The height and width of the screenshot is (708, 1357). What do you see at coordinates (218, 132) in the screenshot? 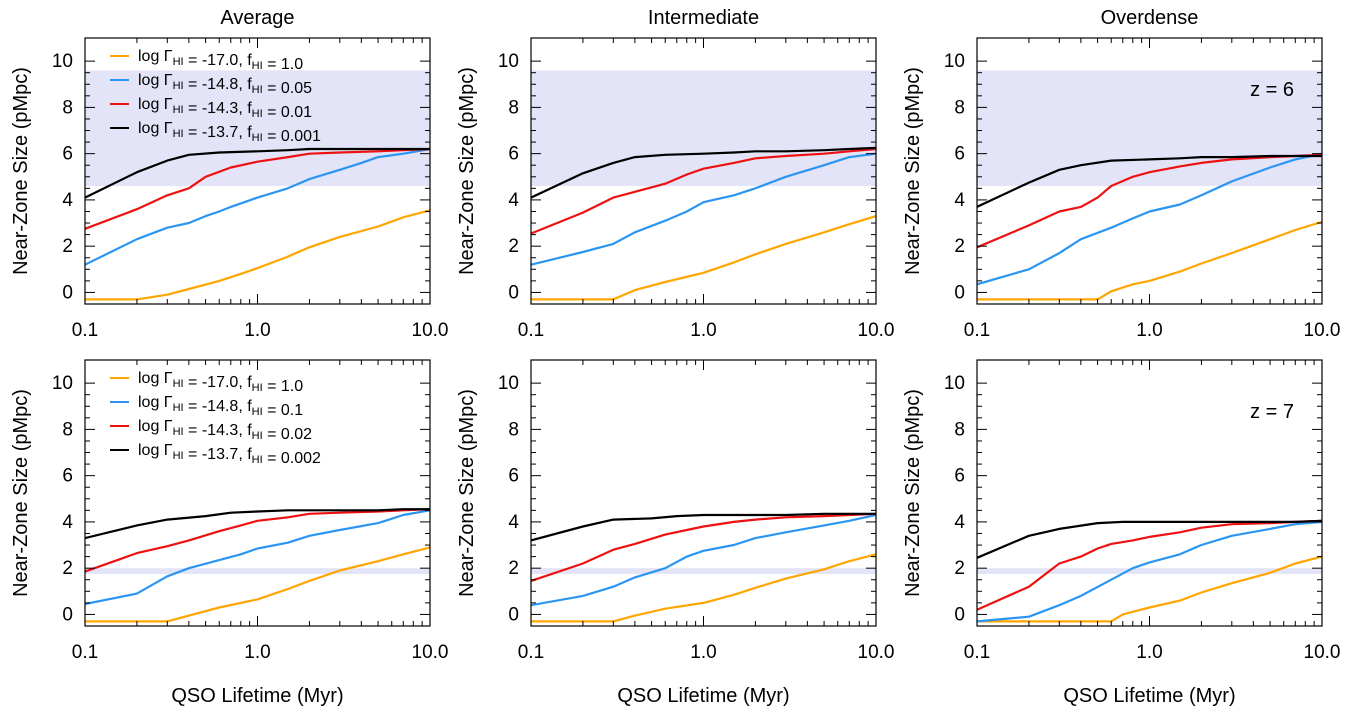
I see `legend-text: = -13.7, f` at bounding box center [218, 132].